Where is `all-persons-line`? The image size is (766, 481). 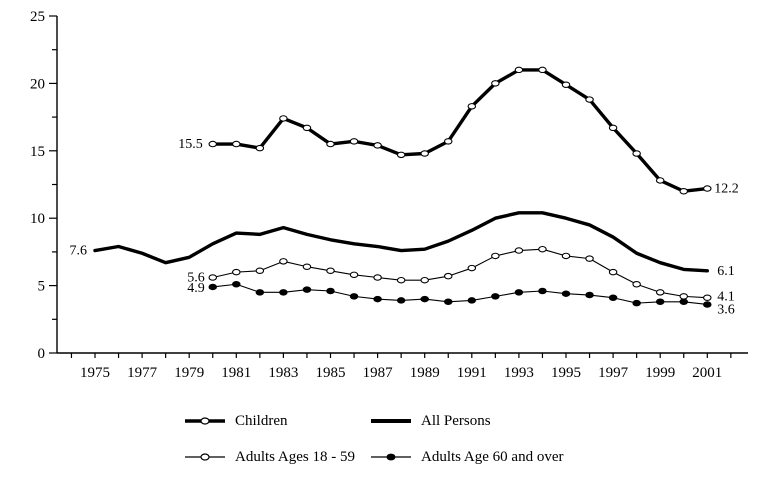 all-persons-line is located at coordinates (401, 242).